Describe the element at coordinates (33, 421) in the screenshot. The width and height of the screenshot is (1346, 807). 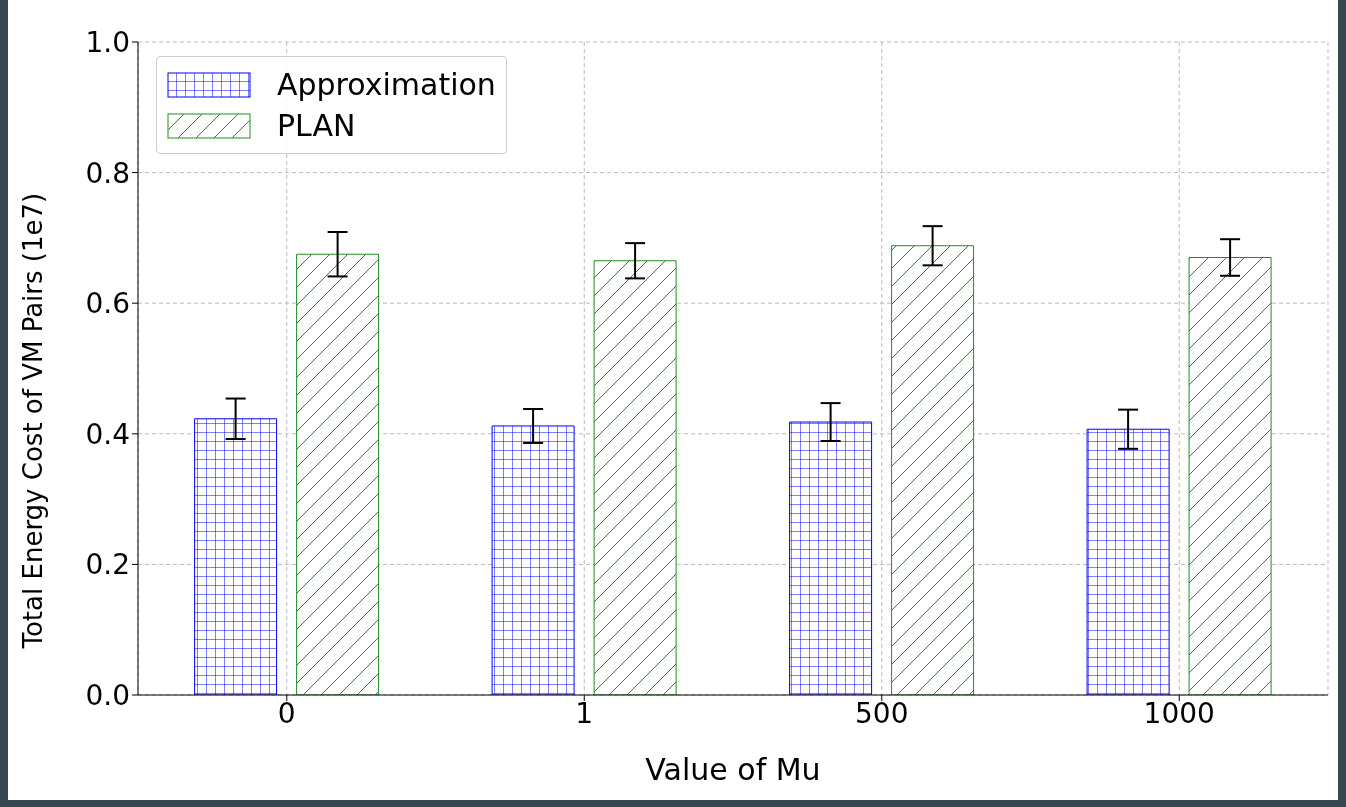
I see `y-axis-title: Total Energy Cost of VM Pairs (1e7)` at that location.